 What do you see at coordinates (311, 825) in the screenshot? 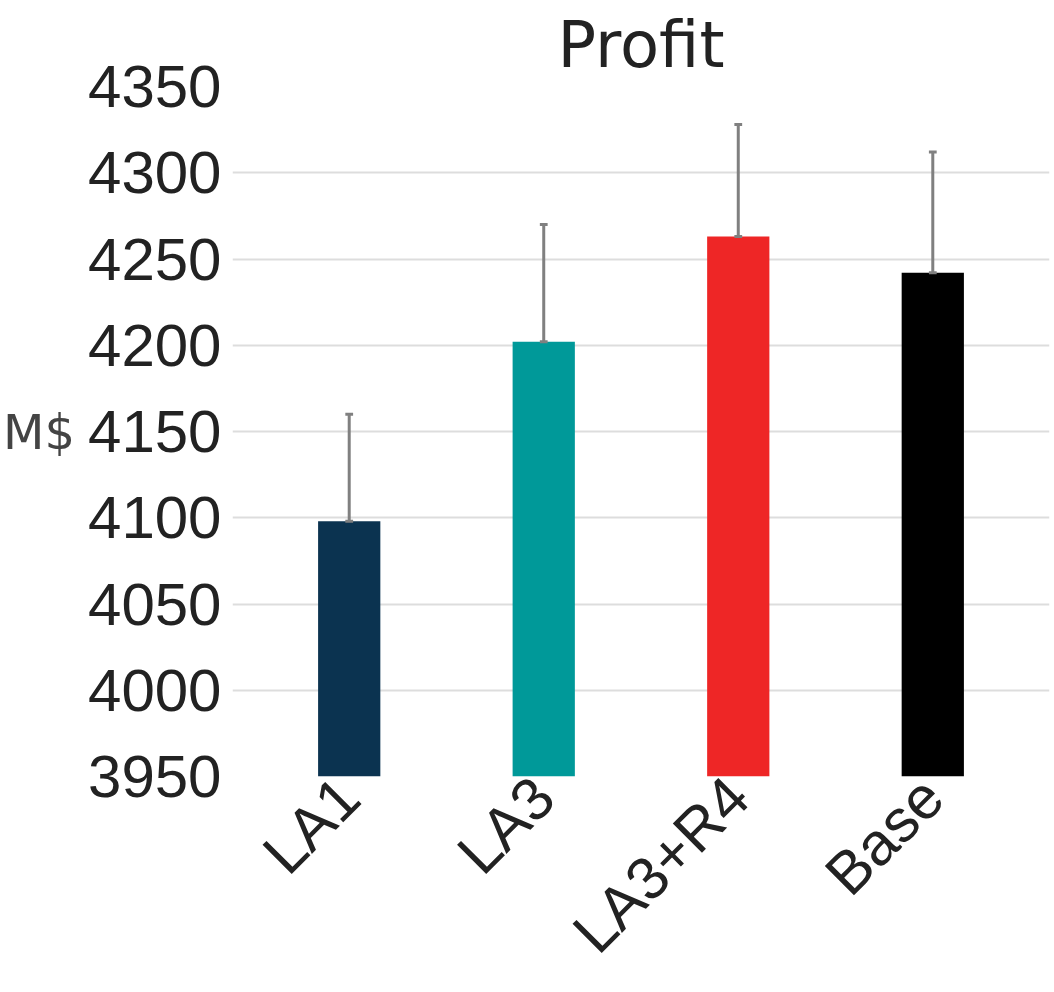
I see `x-tick-label: LA1` at bounding box center [311, 825].